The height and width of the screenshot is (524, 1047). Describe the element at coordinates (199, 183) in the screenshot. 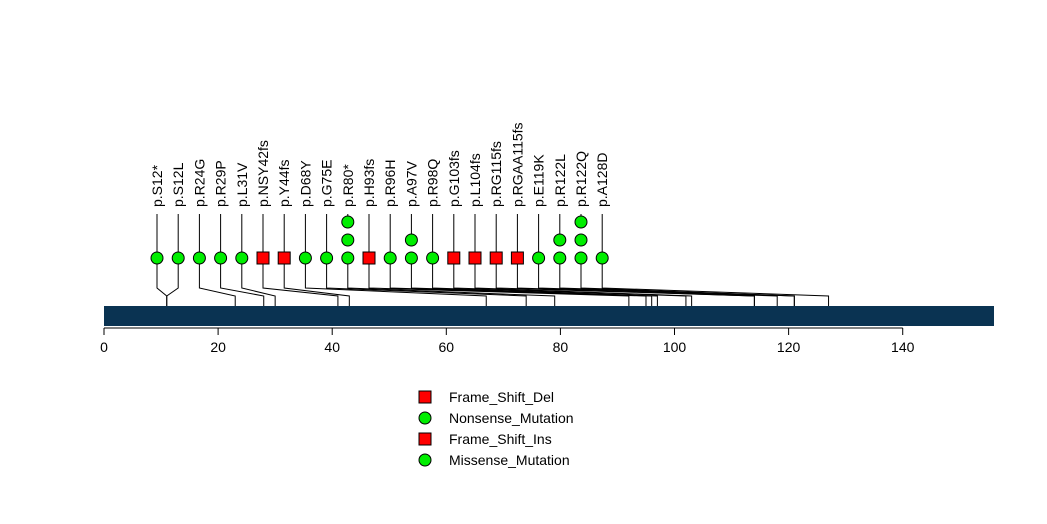

I see `mutation-label: p.R24G` at that location.